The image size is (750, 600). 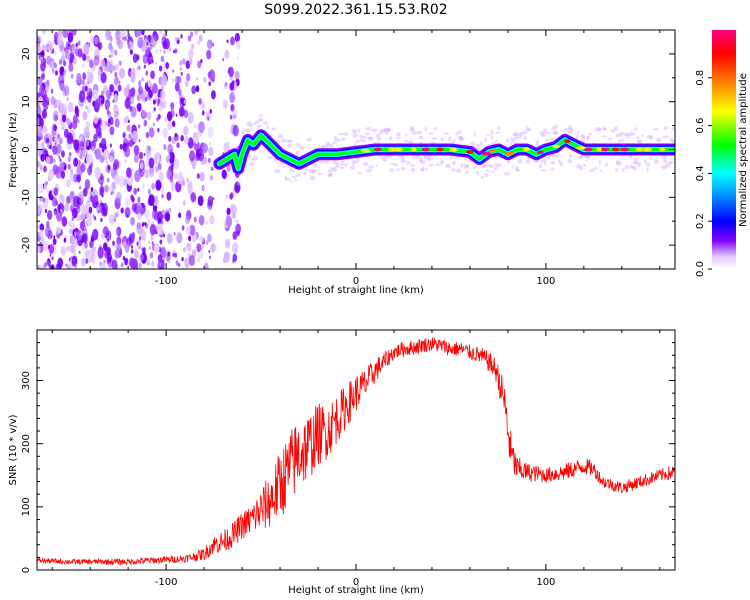 What do you see at coordinates (26, 197) in the screenshot?
I see `y-tick-label: -10` at bounding box center [26, 197].